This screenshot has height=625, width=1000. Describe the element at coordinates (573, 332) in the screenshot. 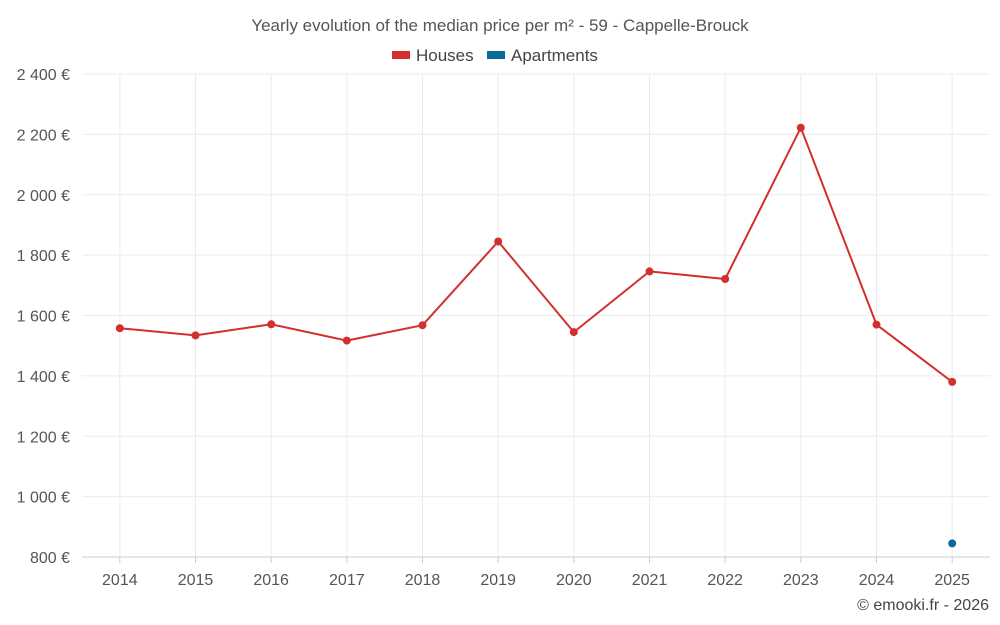

I see `data-point-houses-2020` at that location.